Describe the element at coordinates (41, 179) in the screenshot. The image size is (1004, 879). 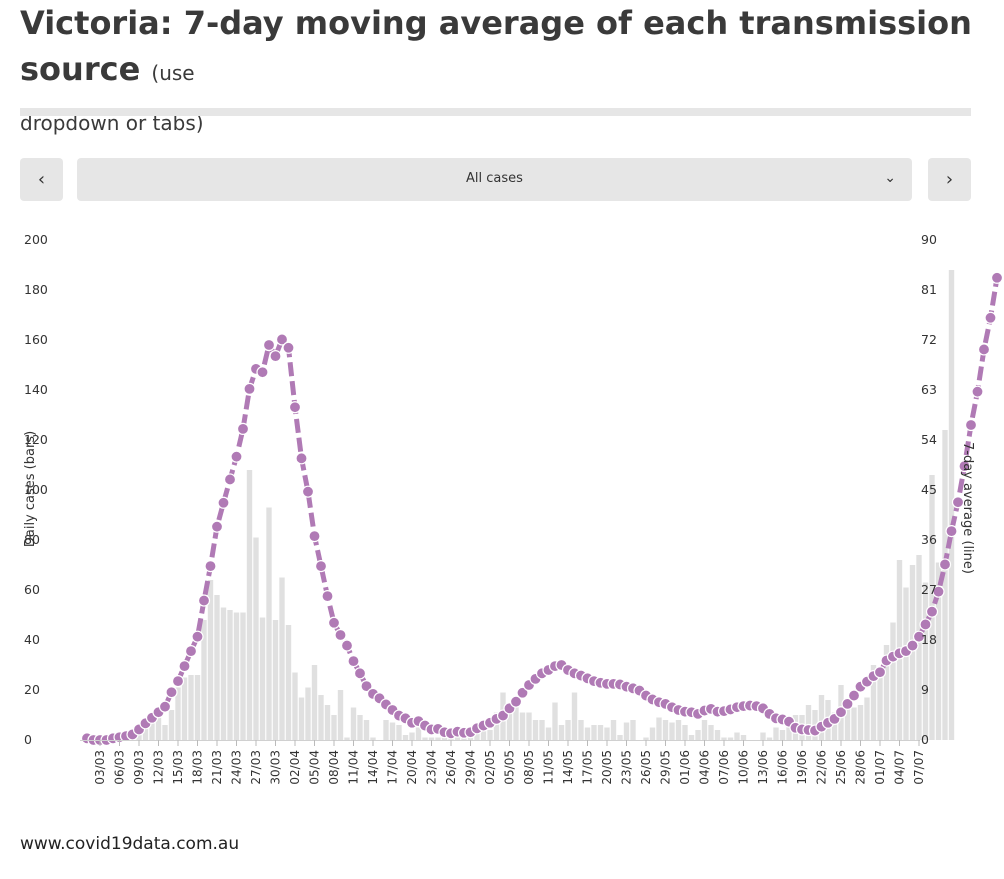
I see `prev-button: ‹` at that location.